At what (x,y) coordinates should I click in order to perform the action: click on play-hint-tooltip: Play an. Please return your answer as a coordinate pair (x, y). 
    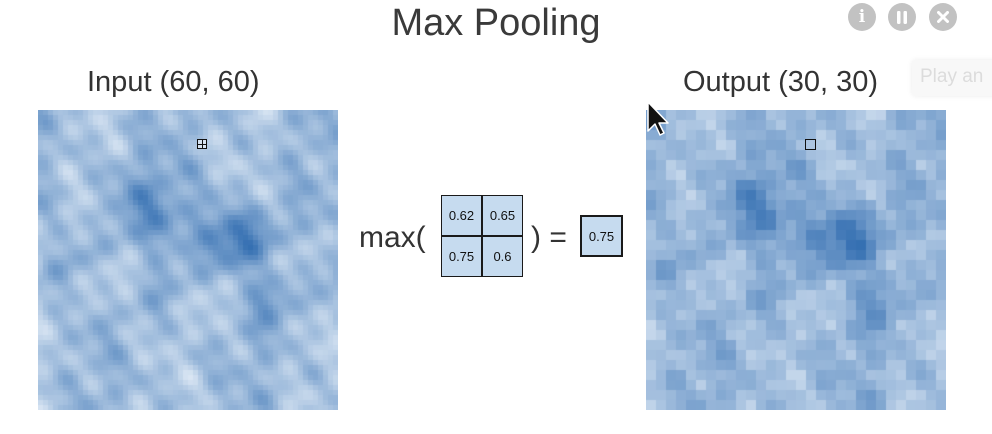
    Looking at the image, I should click on (952, 78).